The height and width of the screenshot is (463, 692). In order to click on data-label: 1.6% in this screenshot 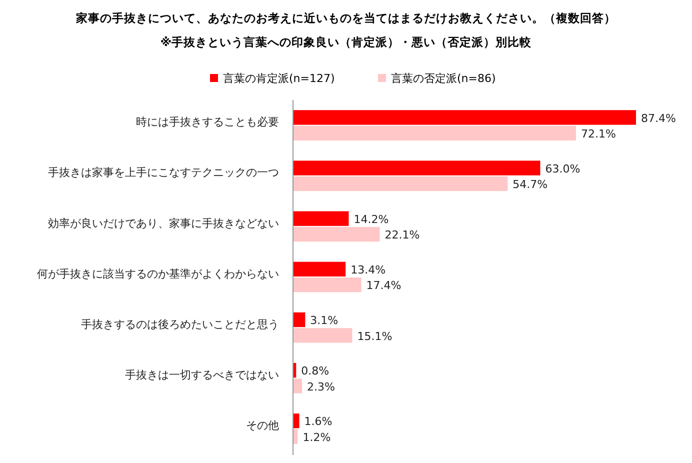, I will do `click(318, 421)`.